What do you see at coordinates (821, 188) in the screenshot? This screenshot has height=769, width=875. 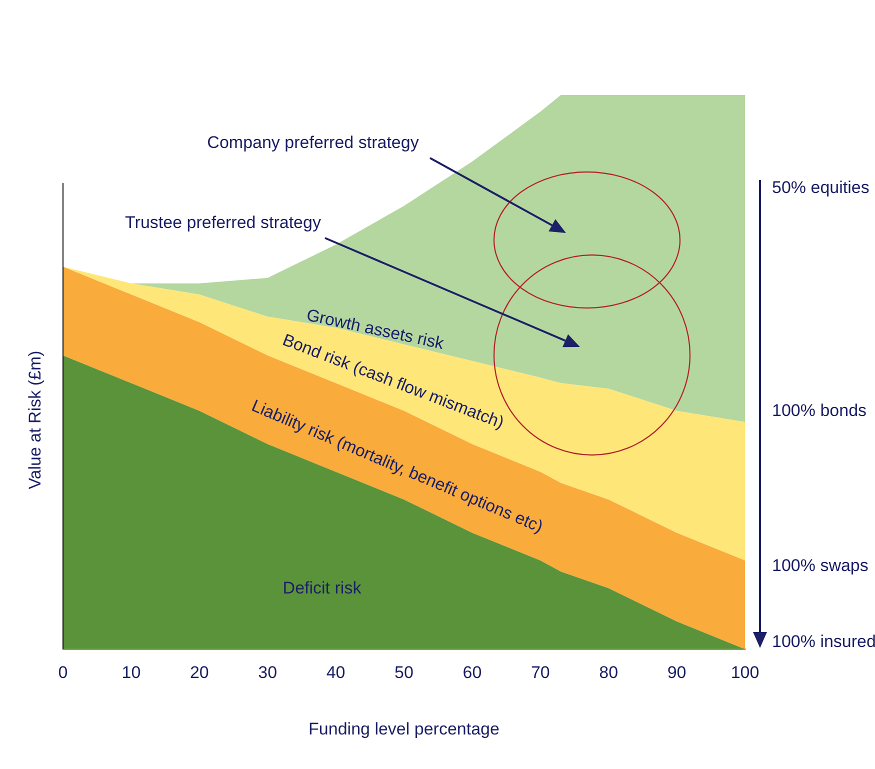 I see `text: 50% equities` at bounding box center [821, 188].